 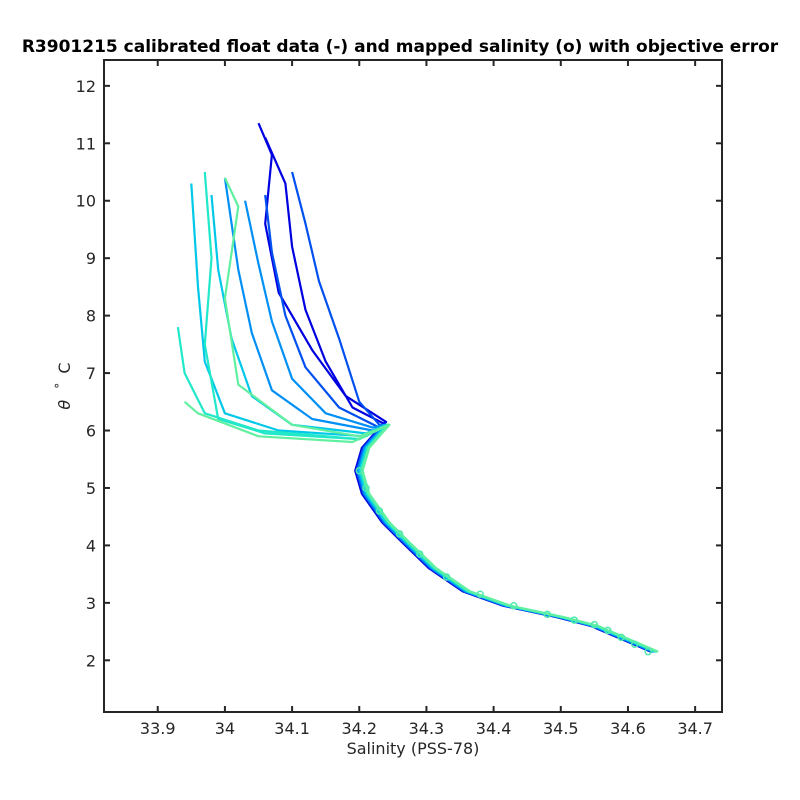 What do you see at coordinates (503, 561) in the screenshot?
I see `mapped-points` at bounding box center [503, 561].